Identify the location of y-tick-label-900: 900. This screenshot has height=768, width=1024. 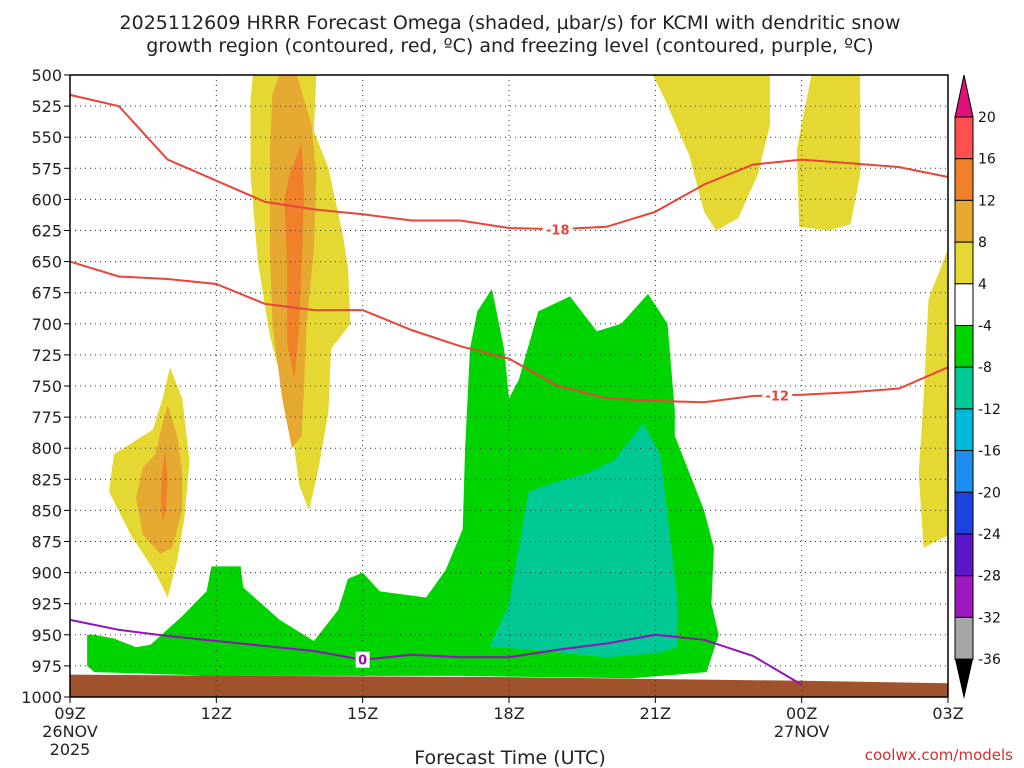
(46, 573).